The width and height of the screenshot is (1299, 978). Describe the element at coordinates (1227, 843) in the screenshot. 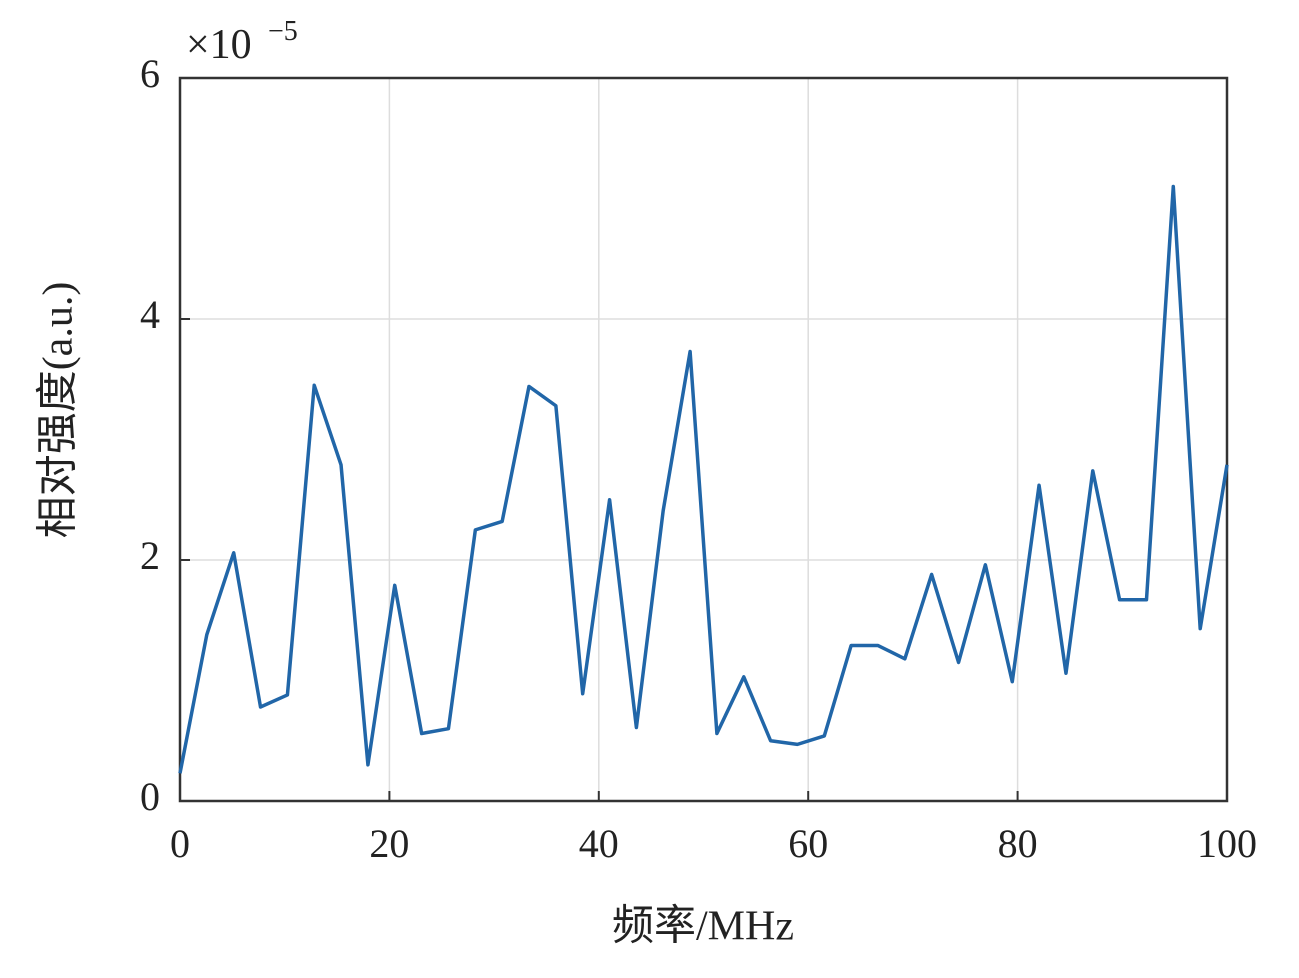

I see `x-tick-label: 100` at that location.